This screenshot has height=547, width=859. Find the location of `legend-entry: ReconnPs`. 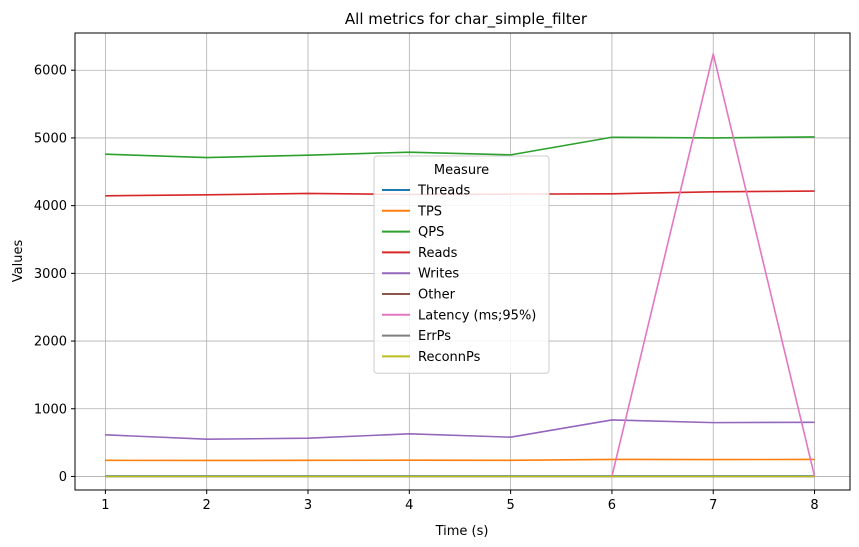

legend-entry: ReconnPs is located at coordinates (449, 357).